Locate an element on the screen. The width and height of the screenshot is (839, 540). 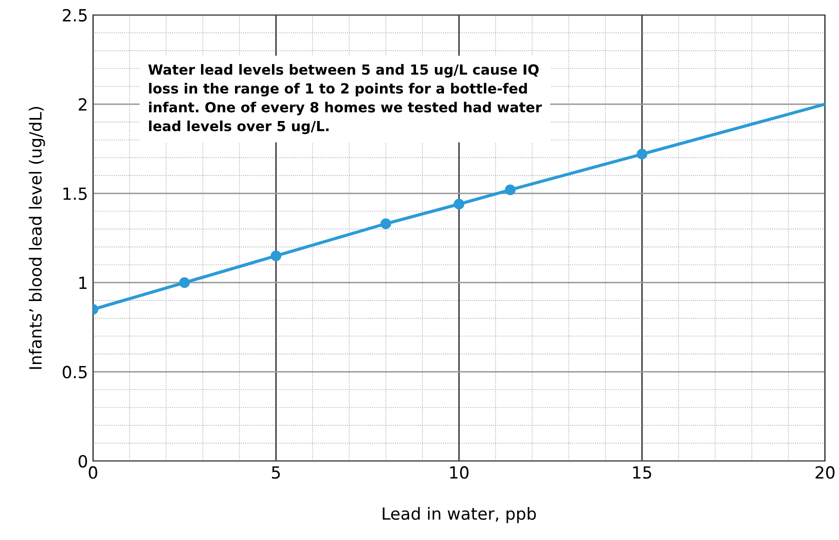
x-tick-label: 20 is located at coordinates (825, 472).